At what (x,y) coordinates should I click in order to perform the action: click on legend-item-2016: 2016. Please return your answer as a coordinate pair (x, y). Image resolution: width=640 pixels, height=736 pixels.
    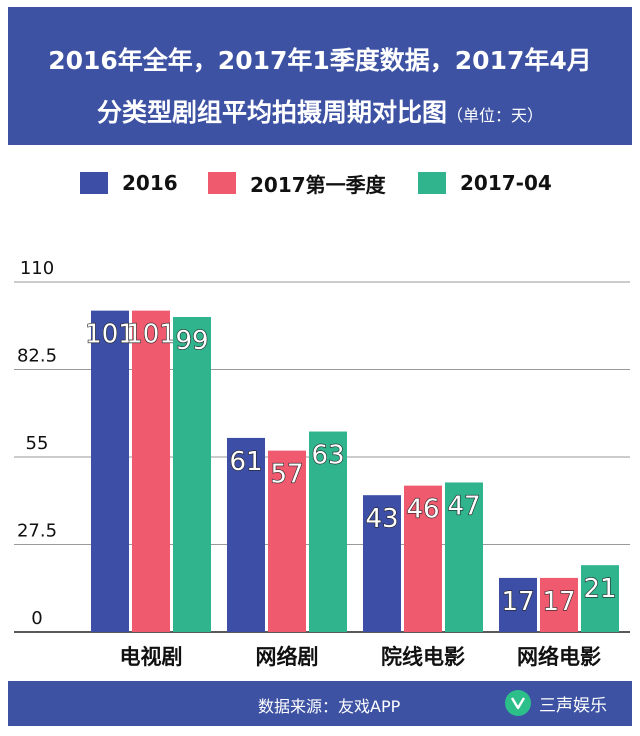
    Looking at the image, I should click on (129, 183).